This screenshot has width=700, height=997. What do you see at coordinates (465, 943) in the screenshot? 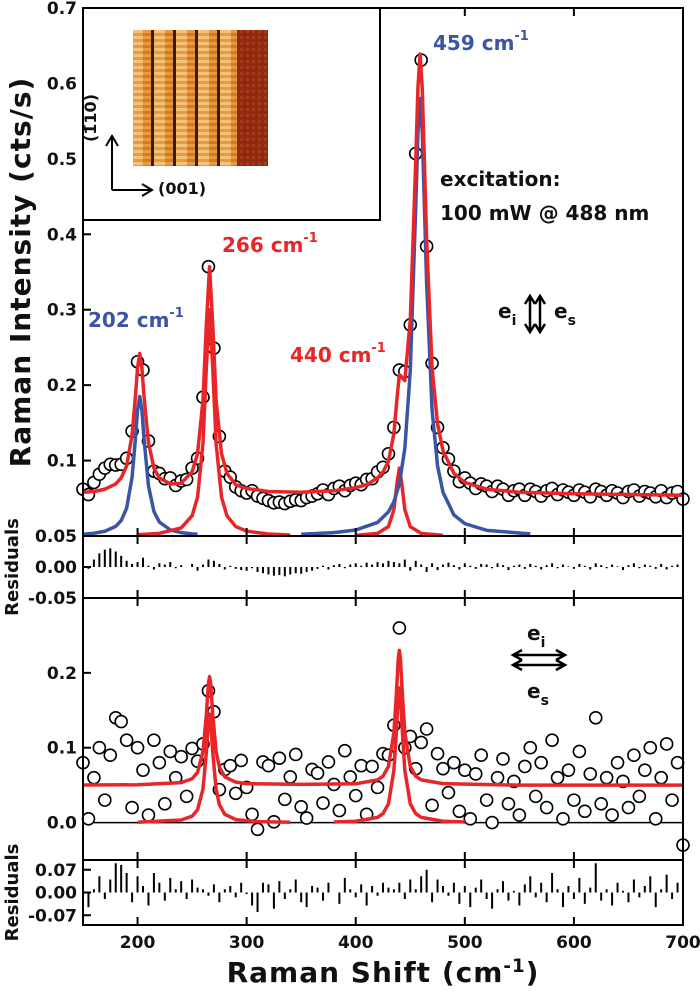
I see `x-tick-label: 500` at bounding box center [465, 943].